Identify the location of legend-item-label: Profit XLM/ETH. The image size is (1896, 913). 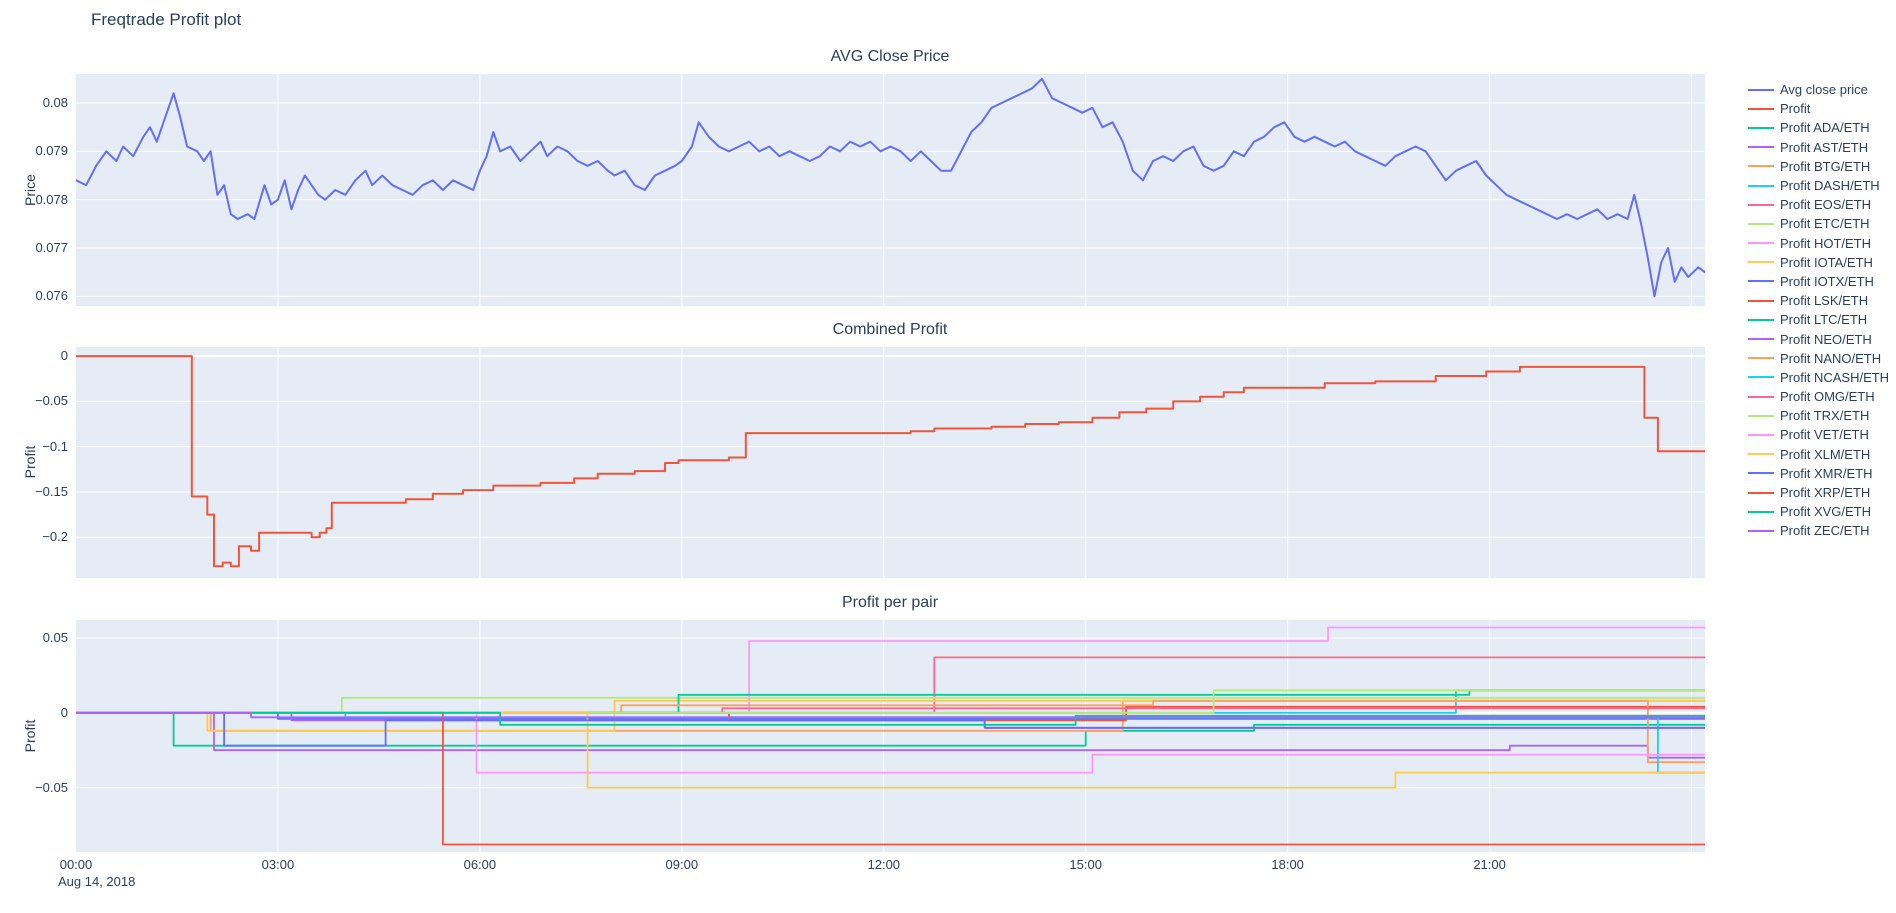
(1825, 454).